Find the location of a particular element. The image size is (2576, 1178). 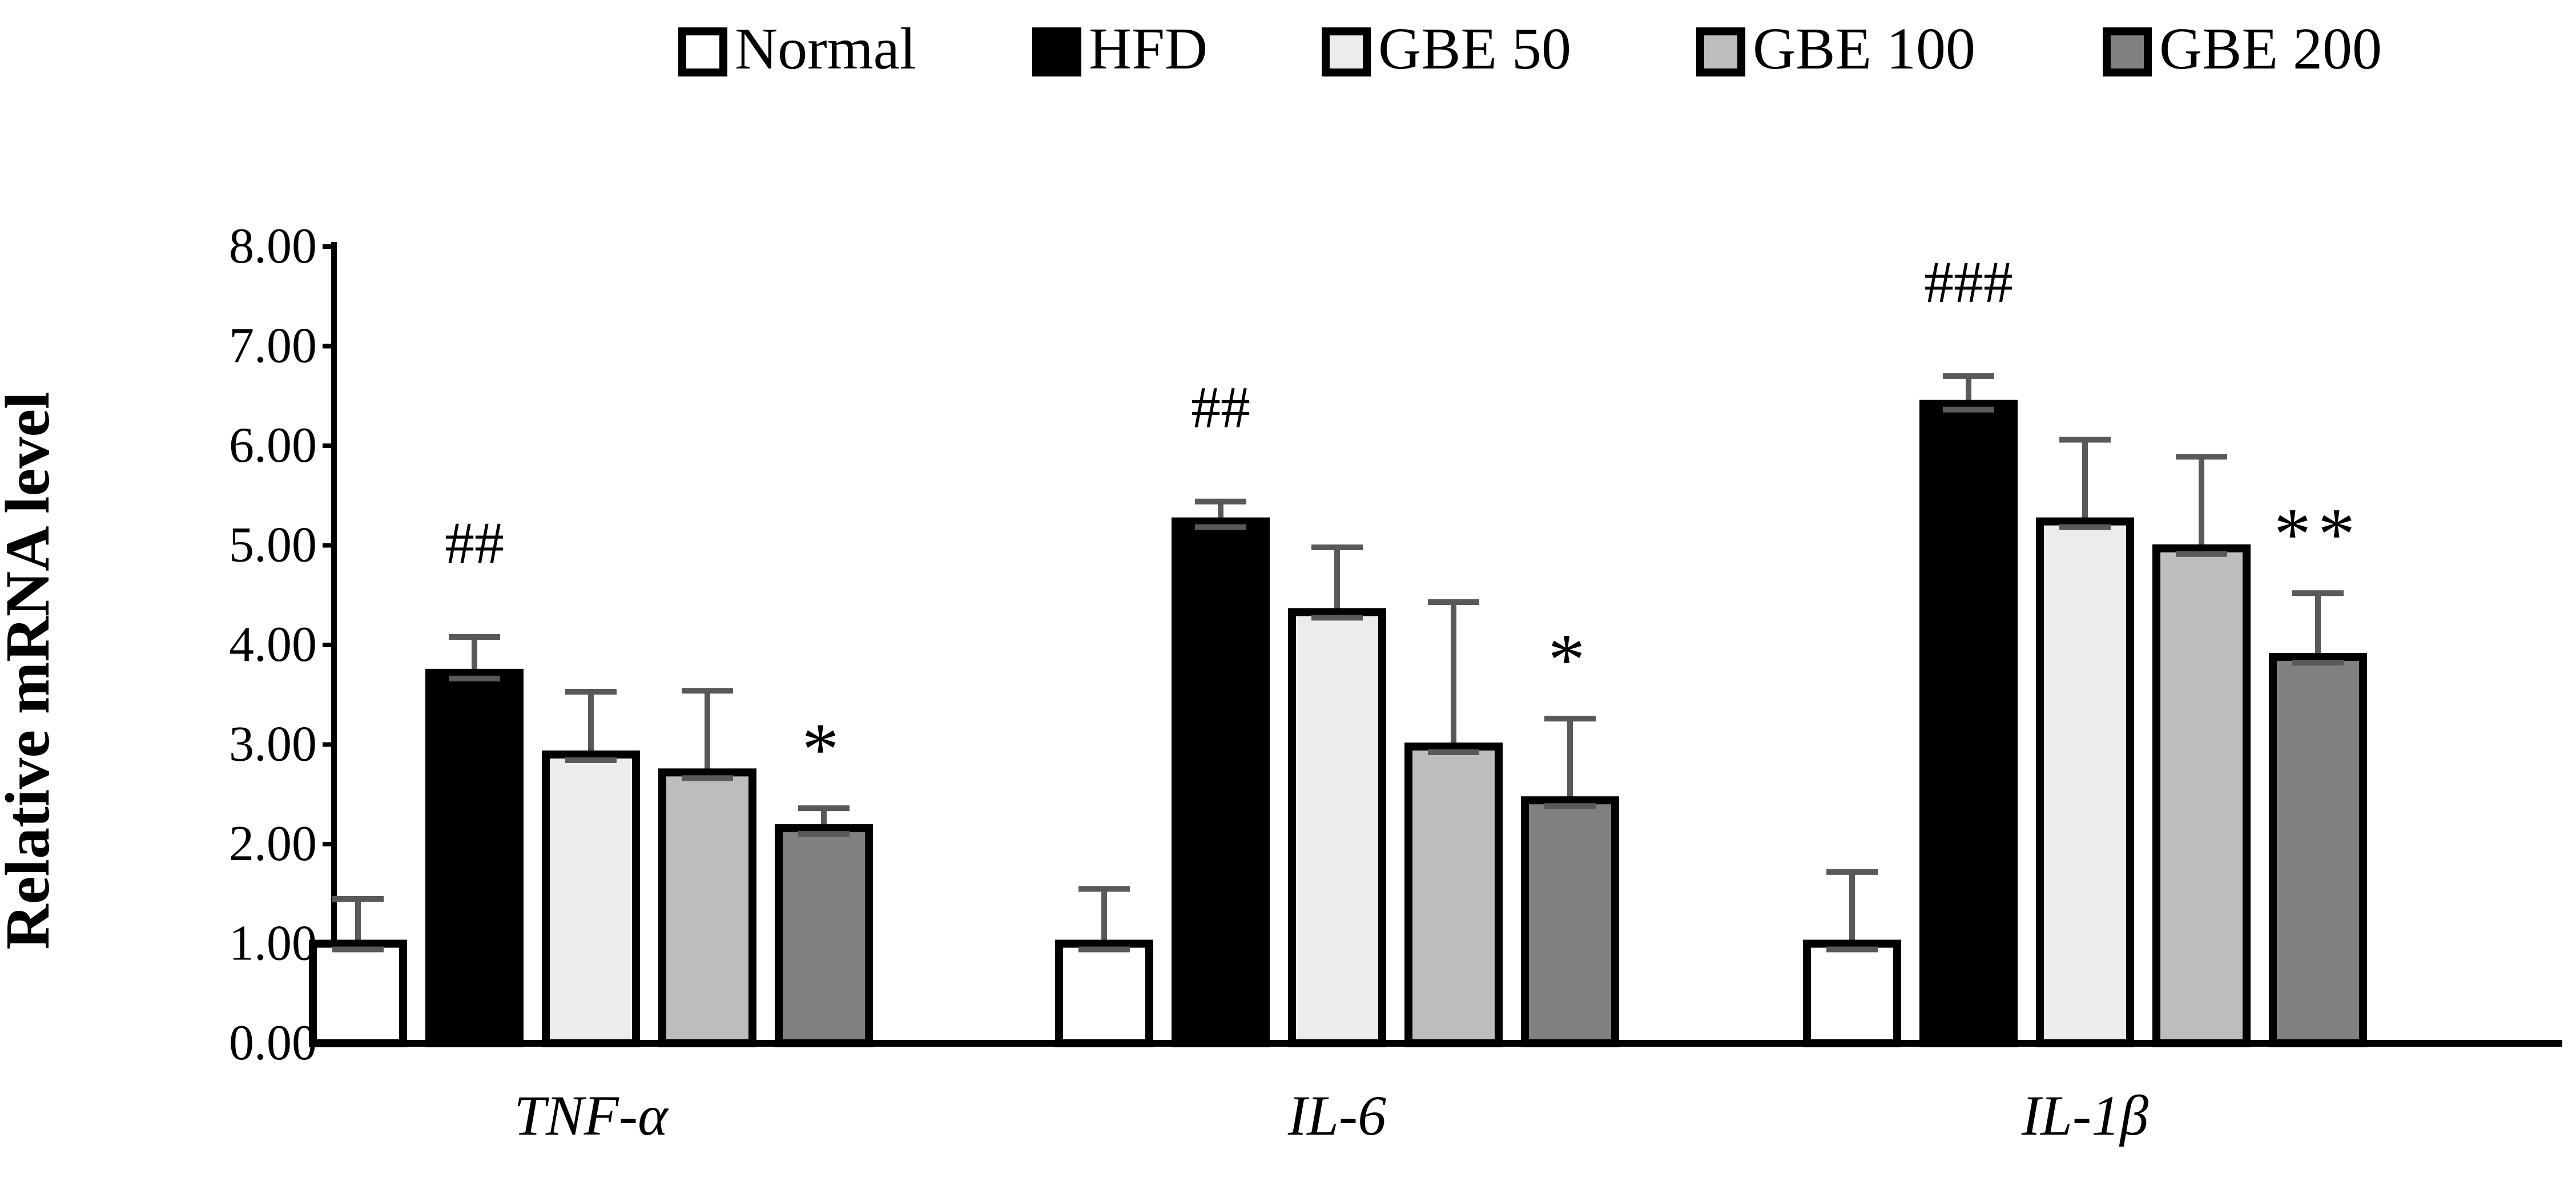

y-tick-label: 1.00 is located at coordinates (273, 944).